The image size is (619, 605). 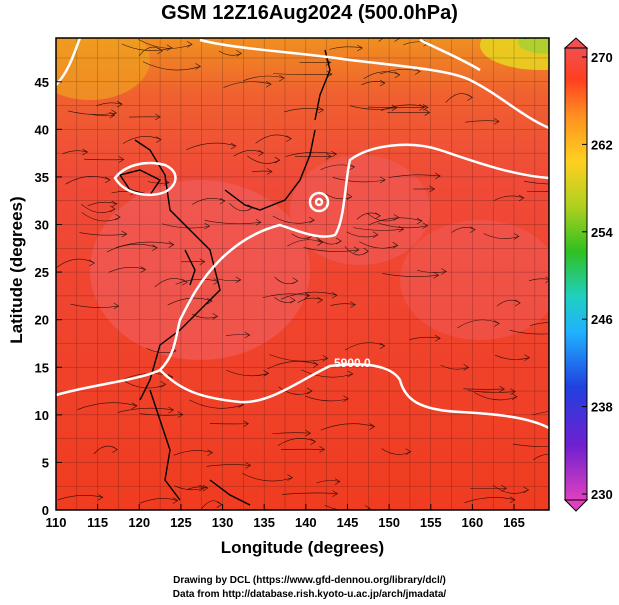 I want to click on x-tick-label: 165, so click(x=514, y=522).